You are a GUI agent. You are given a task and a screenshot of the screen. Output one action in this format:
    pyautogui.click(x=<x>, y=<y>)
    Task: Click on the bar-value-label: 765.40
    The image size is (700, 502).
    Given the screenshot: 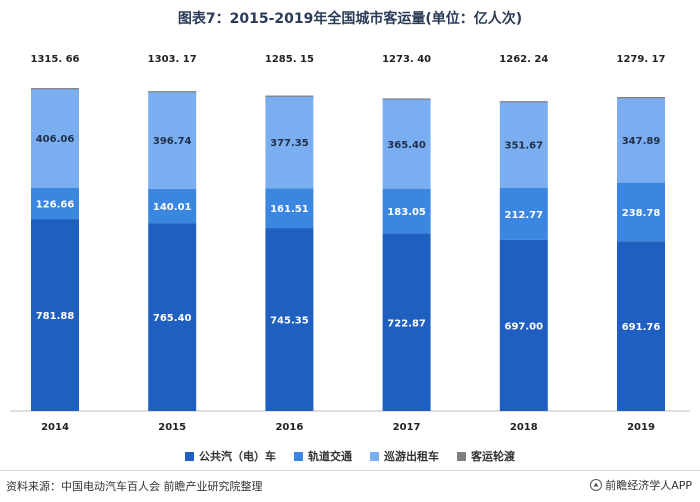 What is the action you would take?
    pyautogui.click(x=172, y=318)
    